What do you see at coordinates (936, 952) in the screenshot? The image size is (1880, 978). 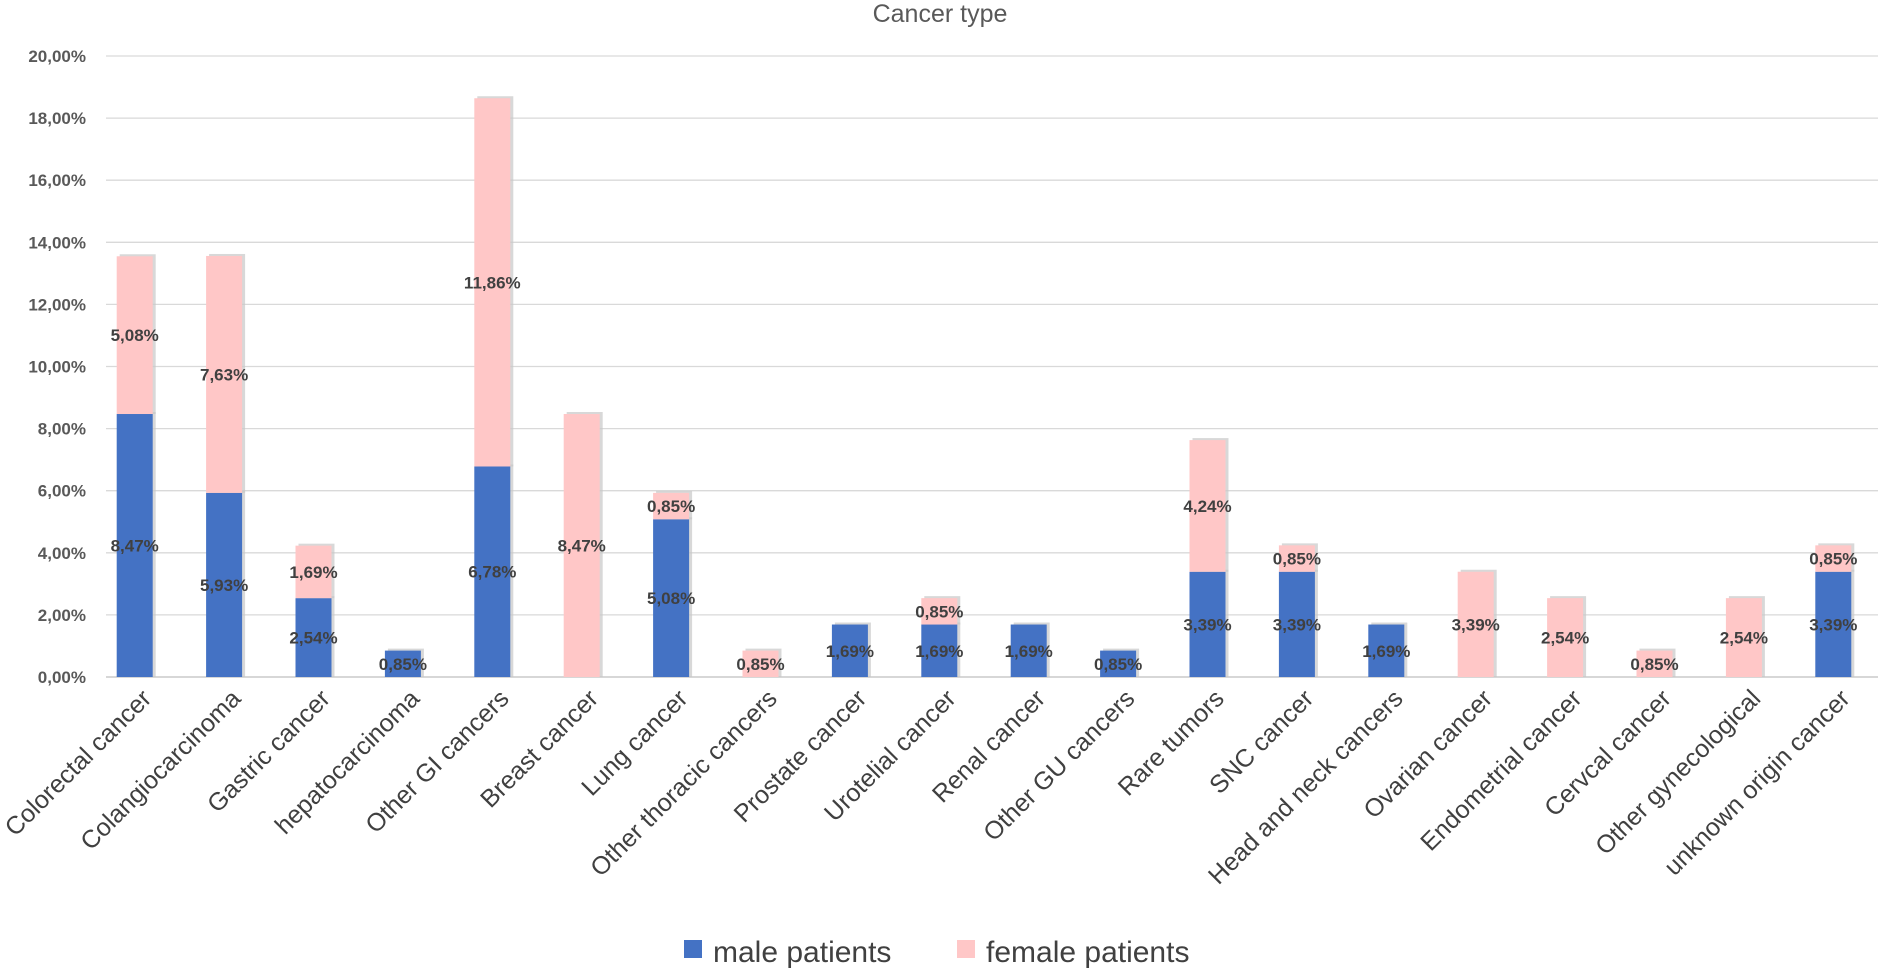 I see `legend: male patients female patients` at bounding box center [936, 952].